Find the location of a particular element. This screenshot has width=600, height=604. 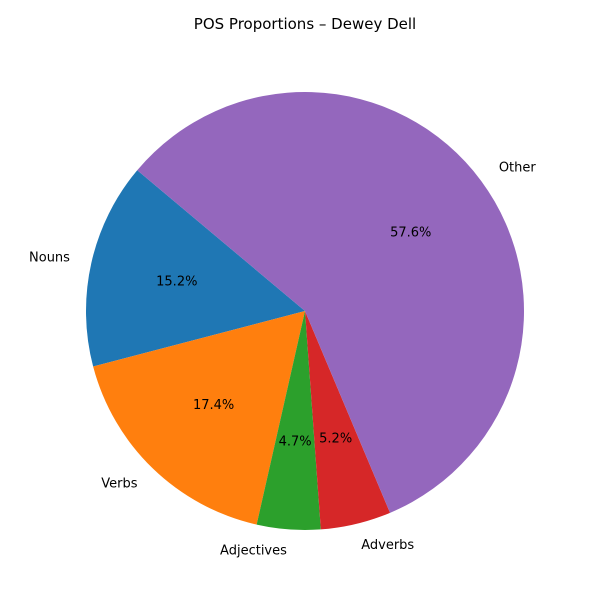

category-label-adjectives: Adjectives is located at coordinates (253, 551).